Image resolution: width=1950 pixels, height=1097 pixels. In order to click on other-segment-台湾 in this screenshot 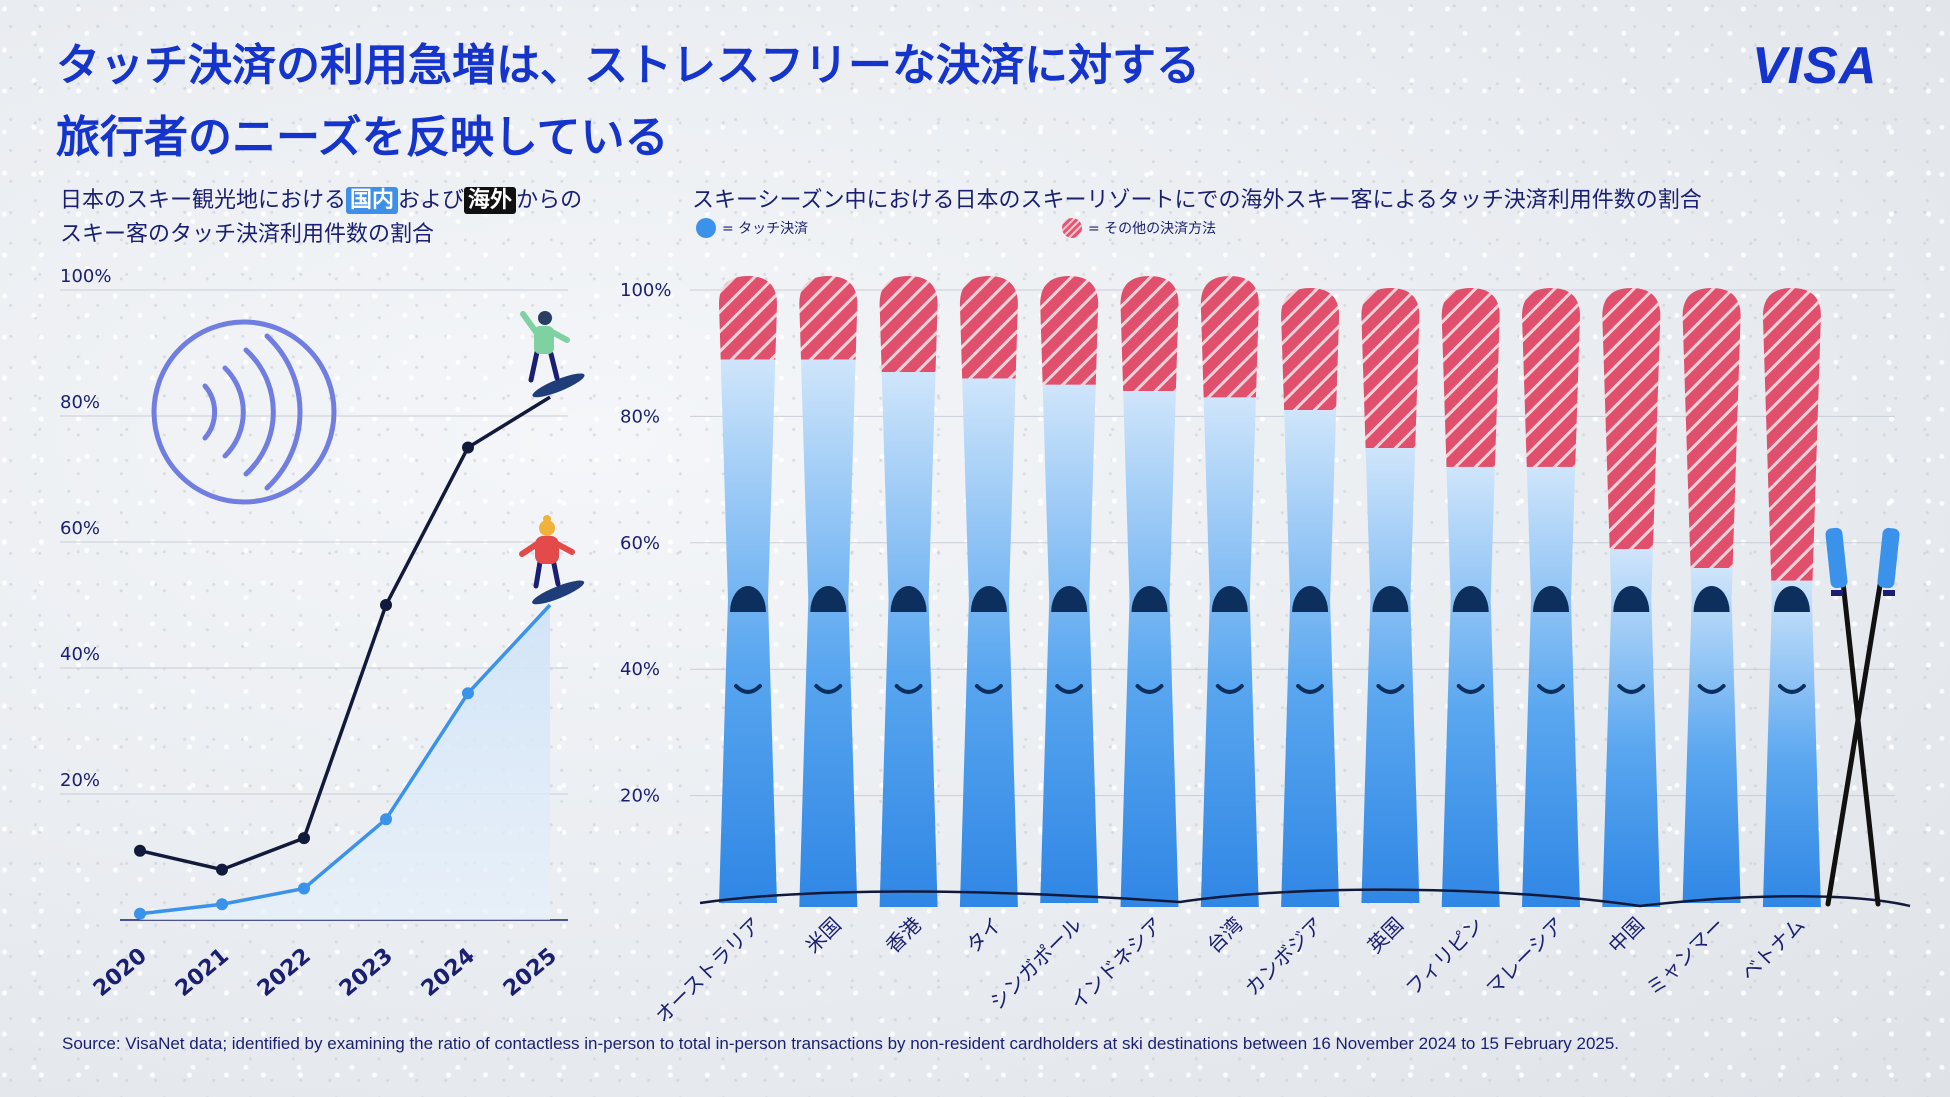, I will do `click(1229, 337)`.